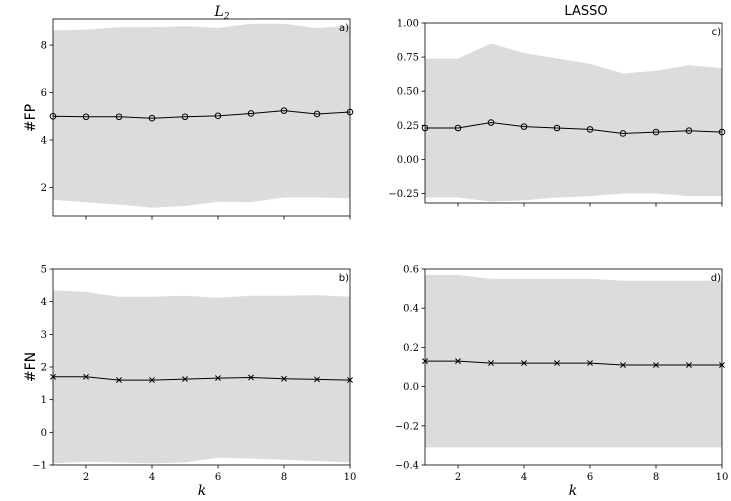  What do you see at coordinates (408, 92) in the screenshot?
I see `y-tick-label: 0.50` at bounding box center [408, 92].